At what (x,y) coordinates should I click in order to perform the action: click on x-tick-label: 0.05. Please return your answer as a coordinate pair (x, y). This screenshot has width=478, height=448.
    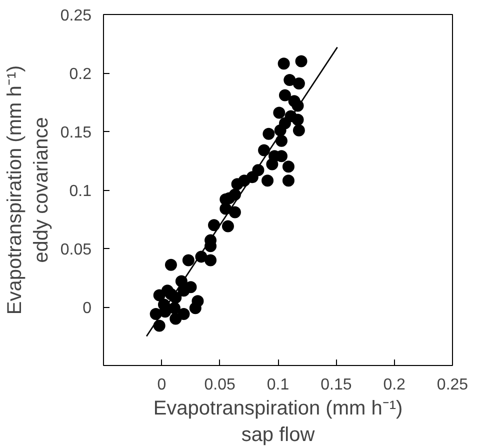
    Looking at the image, I should click on (220, 385).